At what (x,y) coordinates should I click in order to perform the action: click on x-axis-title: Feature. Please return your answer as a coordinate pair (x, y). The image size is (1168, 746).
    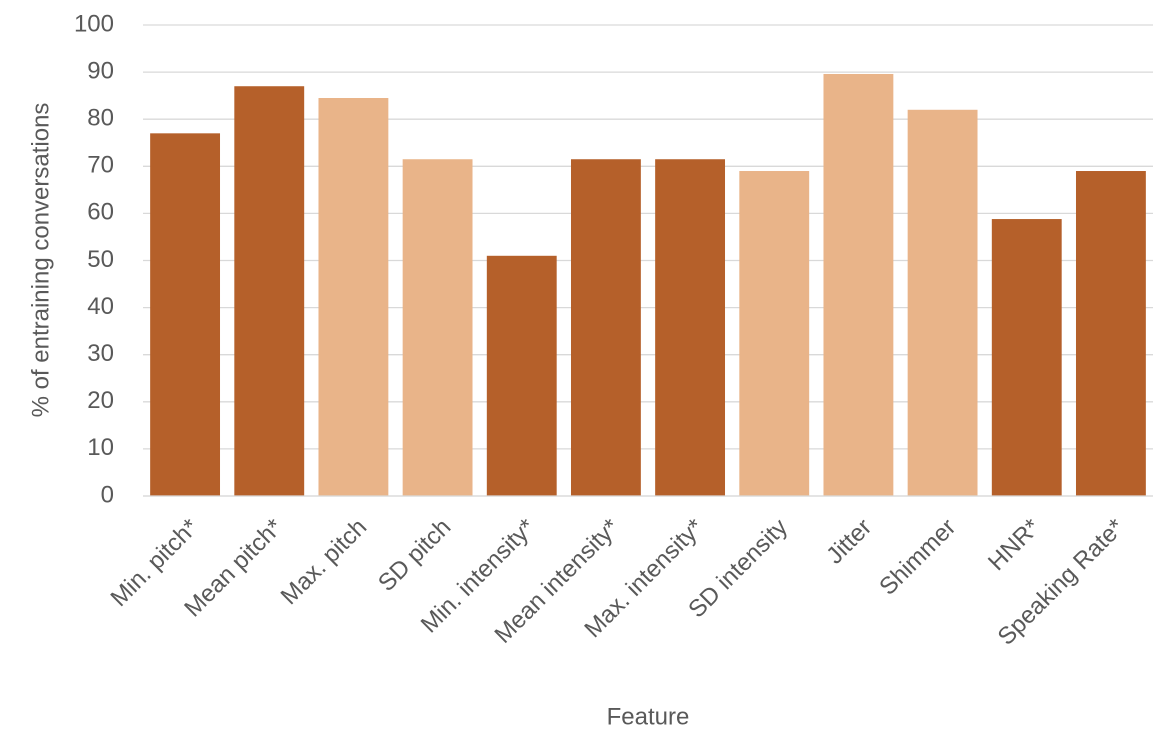
    Looking at the image, I should click on (648, 716).